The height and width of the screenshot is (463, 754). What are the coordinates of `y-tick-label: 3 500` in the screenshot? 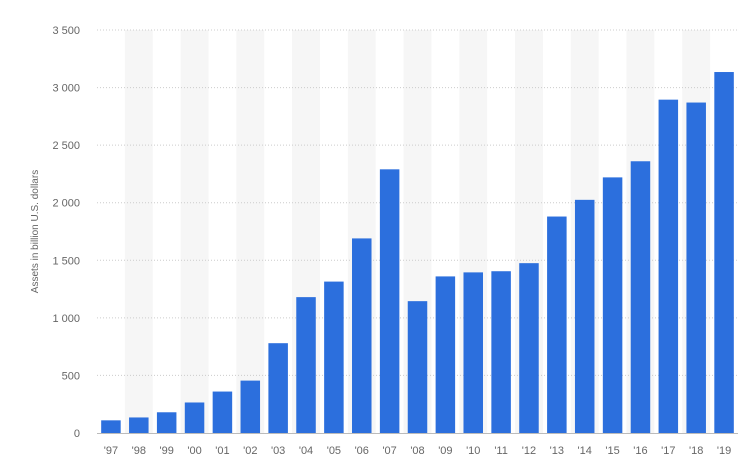 It's located at (66, 31).